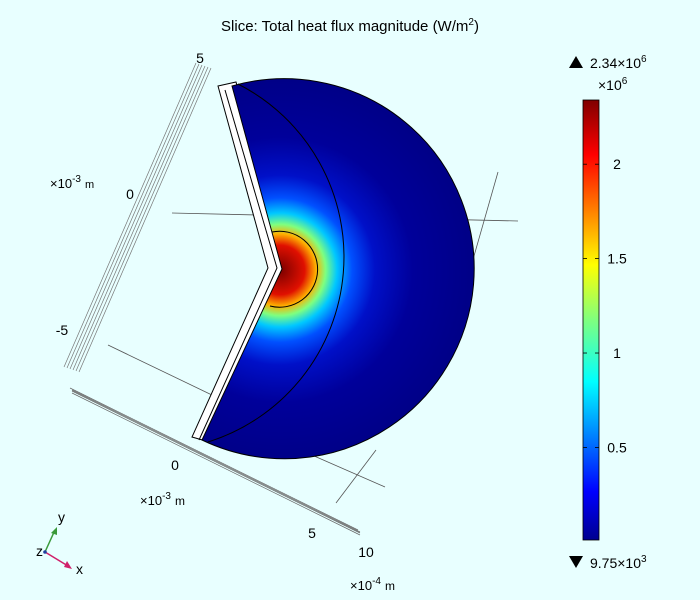  What do you see at coordinates (54, 531) in the screenshot?
I see `triad-y-arrow-icon` at bounding box center [54, 531].